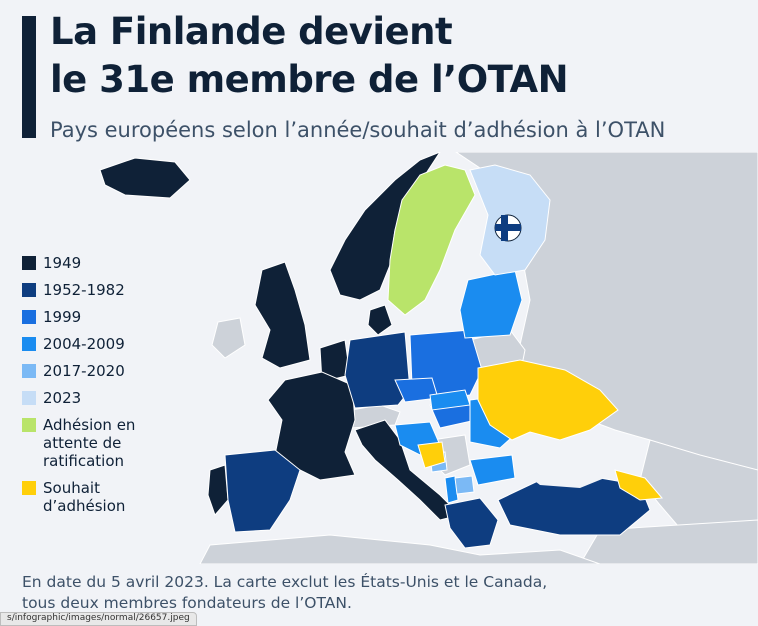  Describe the element at coordinates (62, 398) in the screenshot. I see `legend-label: 2023` at that location.